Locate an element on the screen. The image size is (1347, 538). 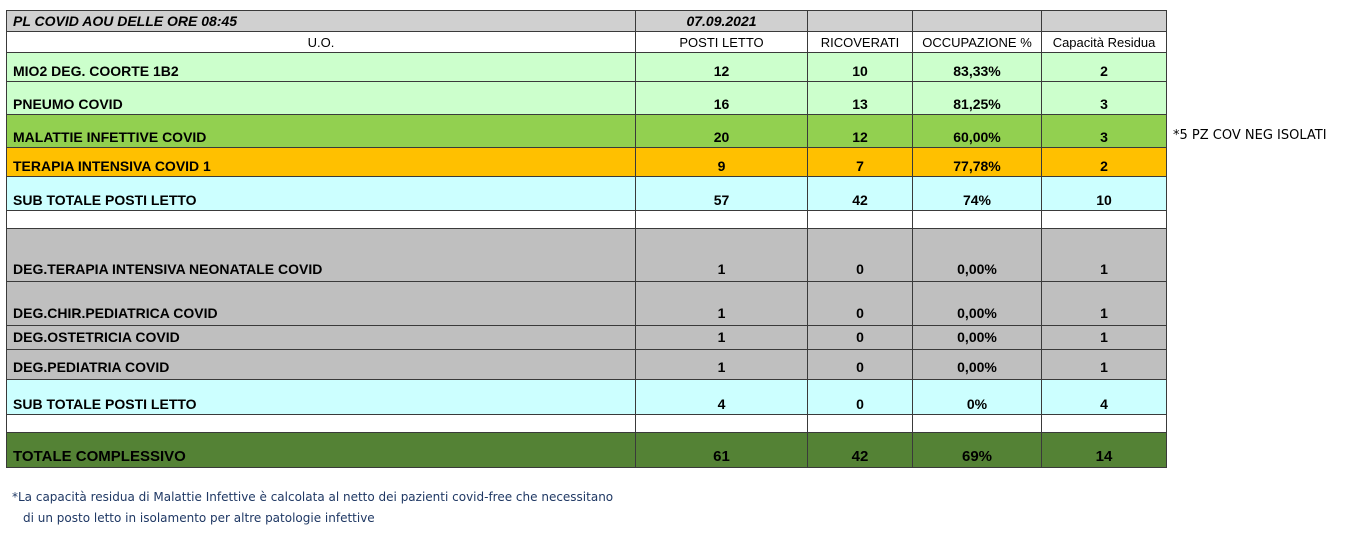
header-ricoverati: RICOVERATI is located at coordinates (860, 42).